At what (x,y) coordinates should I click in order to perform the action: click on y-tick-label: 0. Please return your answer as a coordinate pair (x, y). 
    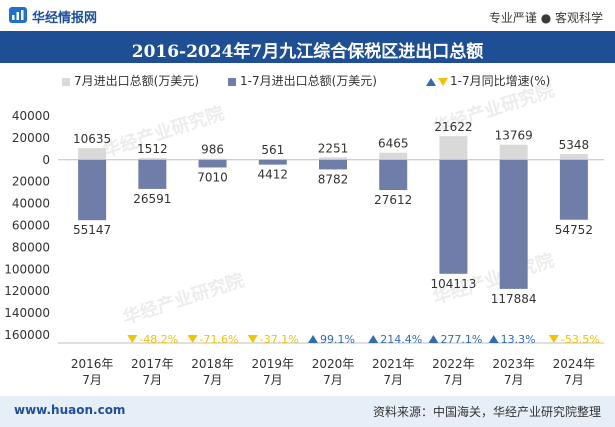
    Looking at the image, I should click on (46, 160).